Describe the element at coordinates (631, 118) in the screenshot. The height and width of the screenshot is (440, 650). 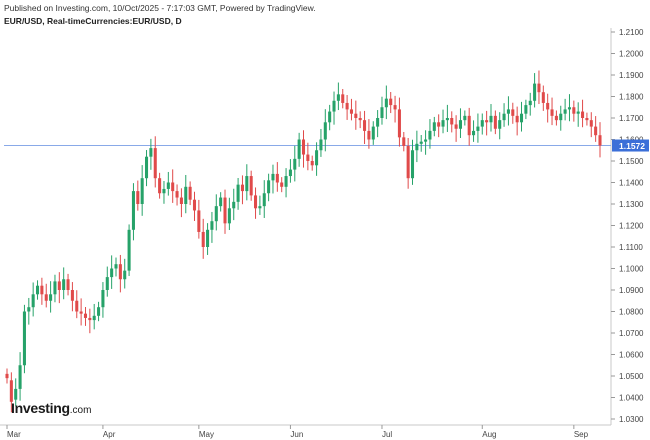
I see `y-tick-label: 1.1700` at that location.